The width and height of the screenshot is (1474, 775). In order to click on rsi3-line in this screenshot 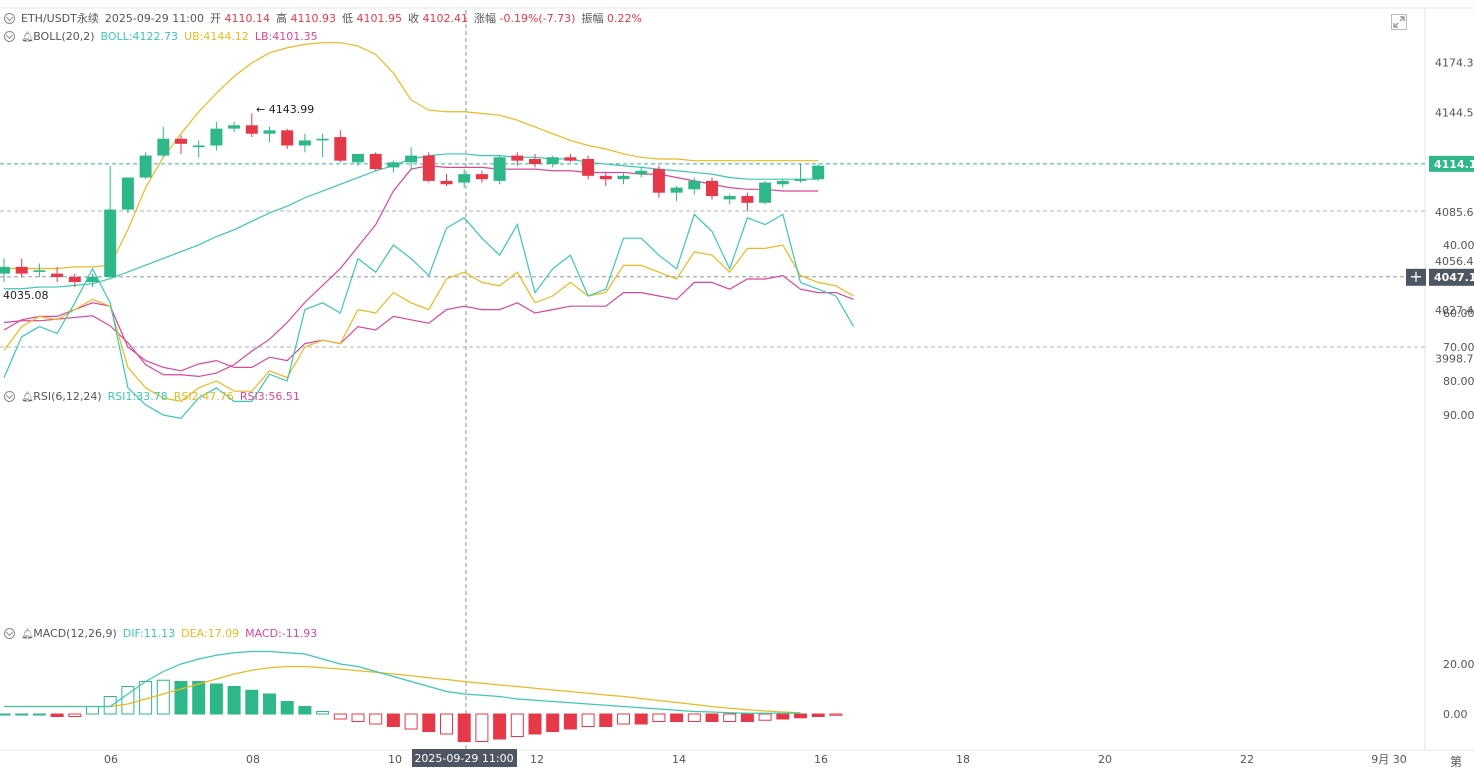, I will do `click(428, 323)`.